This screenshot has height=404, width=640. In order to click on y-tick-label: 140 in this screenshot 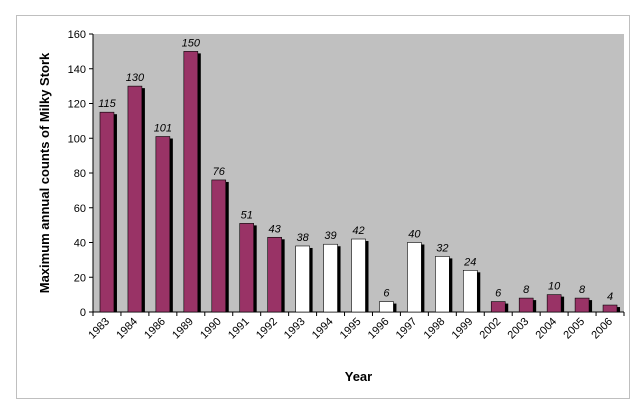, I will do `click(77, 70)`.